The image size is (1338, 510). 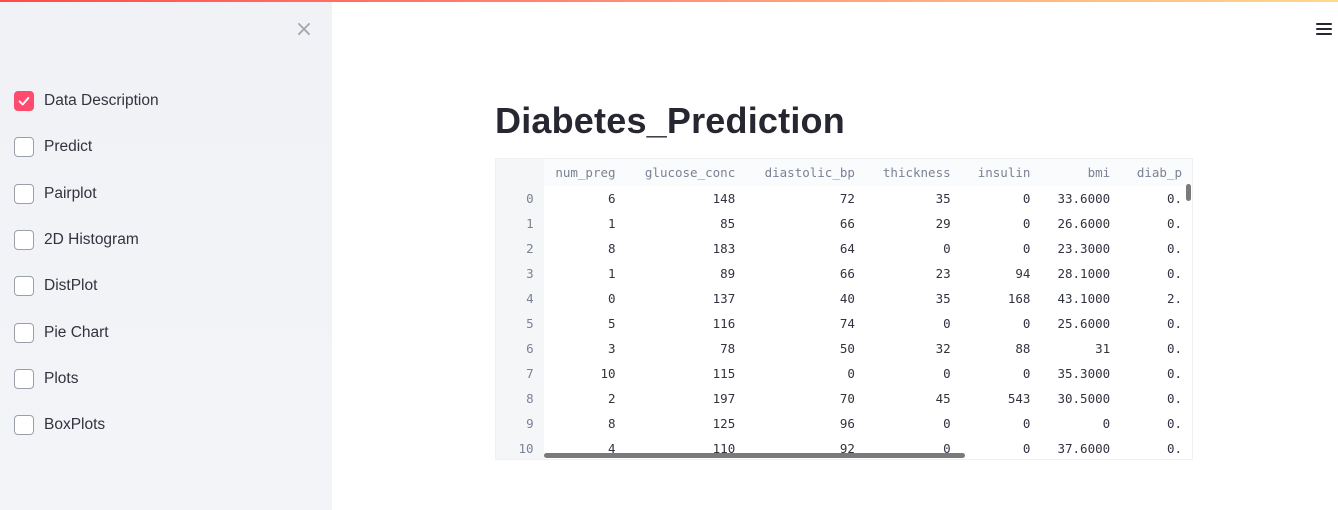 What do you see at coordinates (584, 172) in the screenshot?
I see `column-header: num_preg` at bounding box center [584, 172].